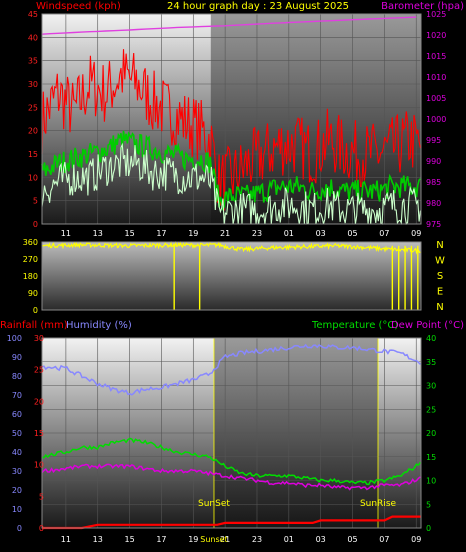 This screenshot has width=466, height=552. Describe the element at coordinates (17, 452) in the screenshot. I see `humidity-tick-label: 40` at that location.